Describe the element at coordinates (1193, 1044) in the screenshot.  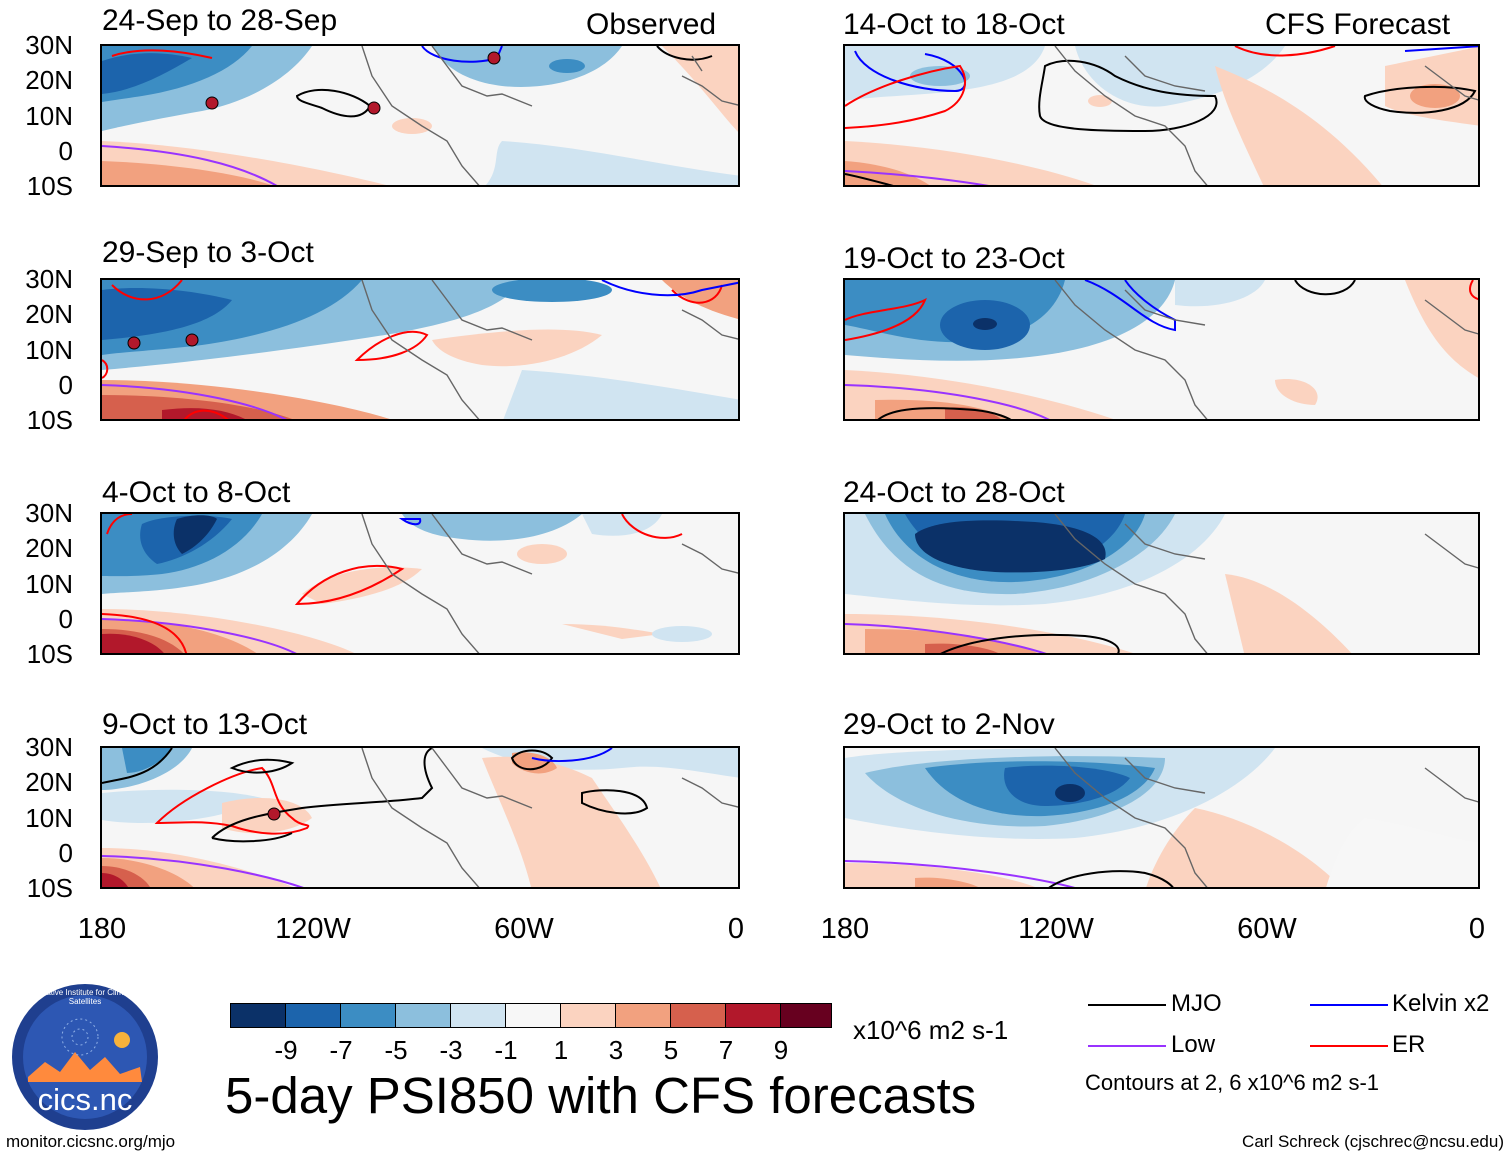
I see `legend-label-low: Low` at that location.